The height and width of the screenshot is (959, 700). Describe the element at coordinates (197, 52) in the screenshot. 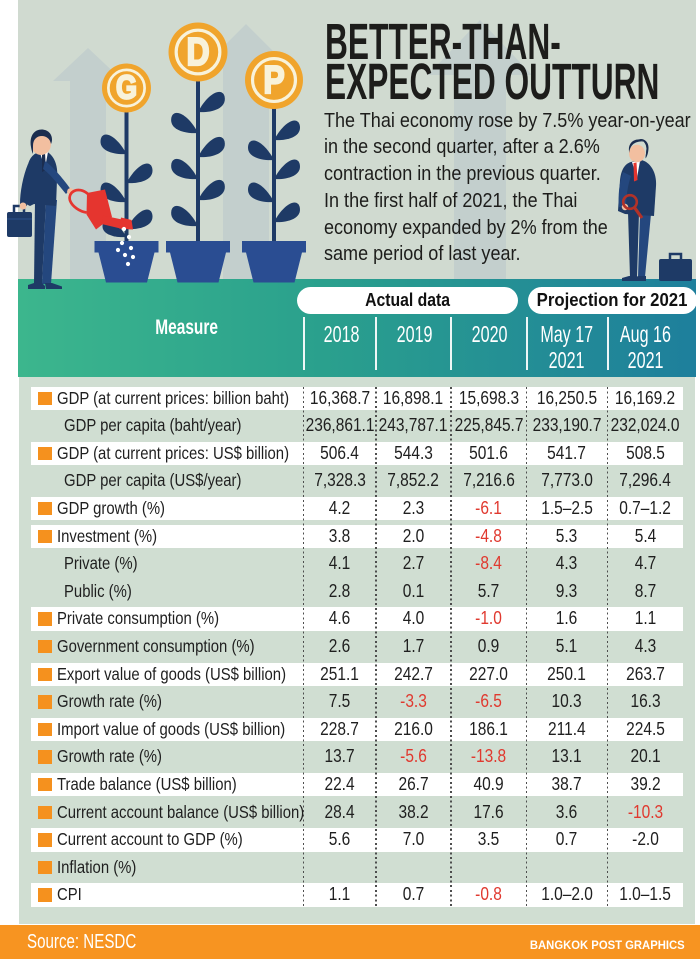

I see `svg-text: D` at that location.